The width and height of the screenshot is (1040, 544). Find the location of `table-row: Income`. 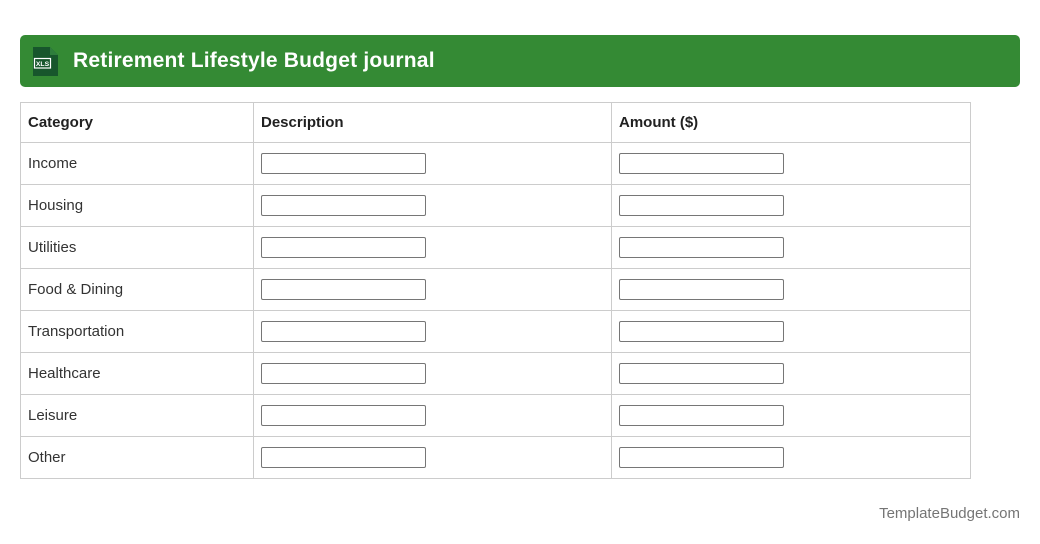

table-row: Income is located at coordinates (495, 163).